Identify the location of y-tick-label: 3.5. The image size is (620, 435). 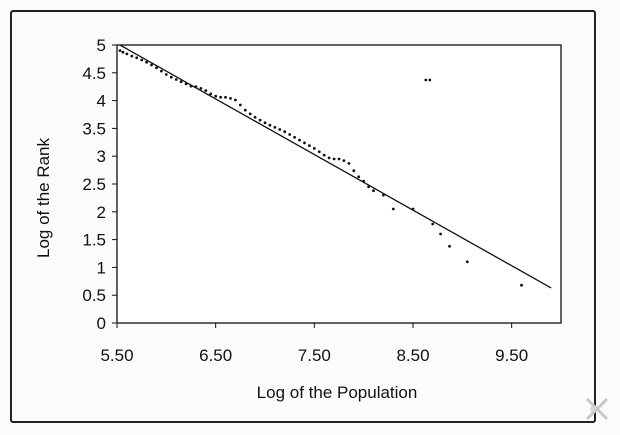
(94, 128).